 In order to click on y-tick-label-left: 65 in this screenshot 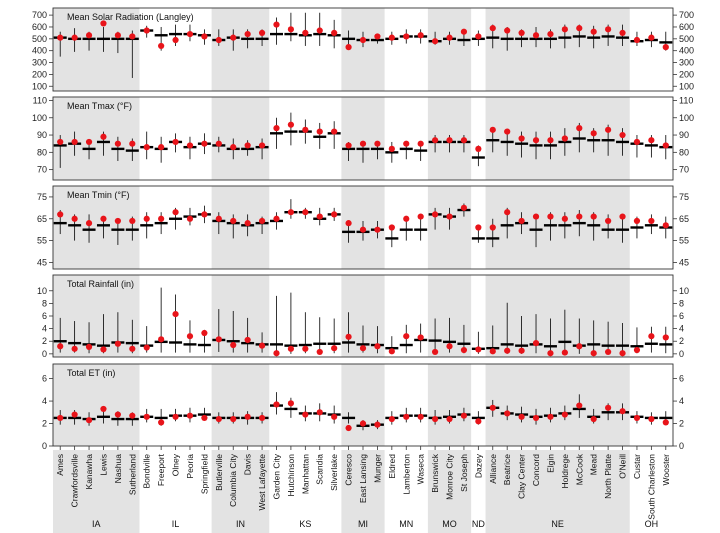, I will do `click(42, 219)`.